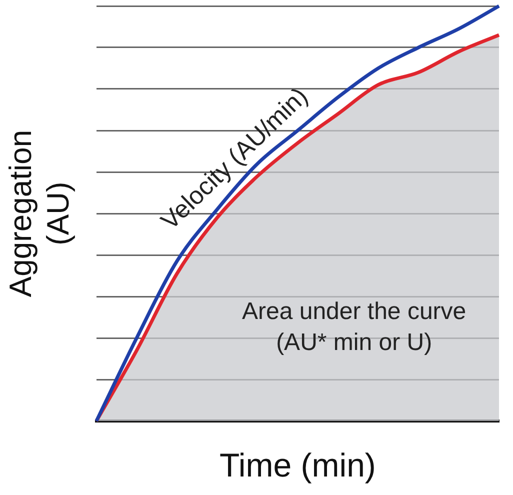 Image resolution: width=513 pixels, height=495 pixels. I want to click on x-axis-title: Time (min), so click(297, 465).